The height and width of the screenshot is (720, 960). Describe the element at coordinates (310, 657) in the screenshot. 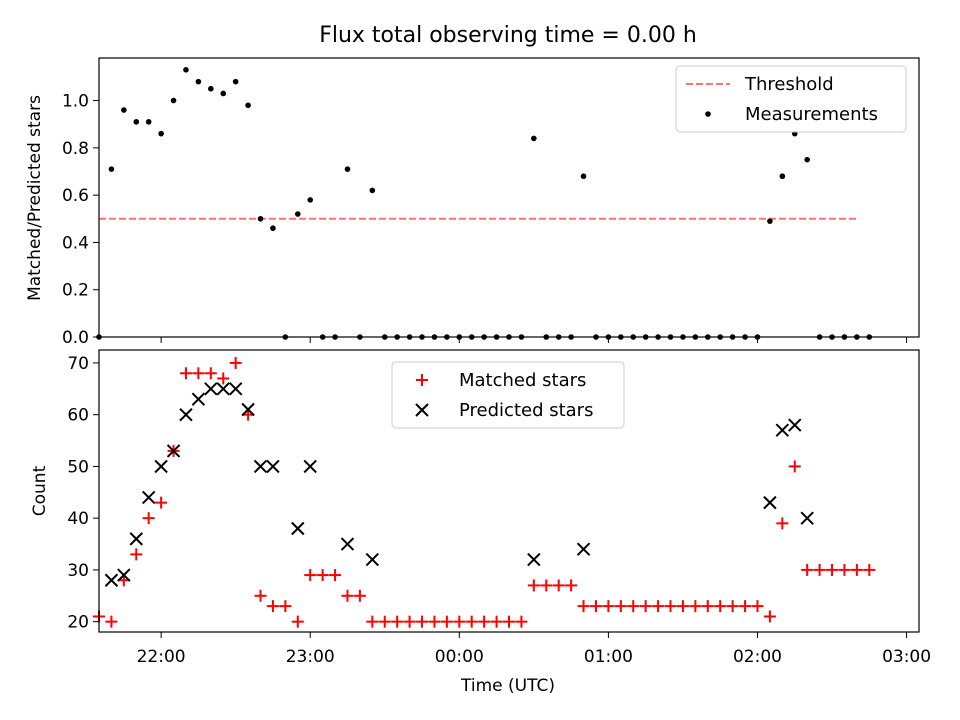

I see `x-tick-label: 23:00` at that location.